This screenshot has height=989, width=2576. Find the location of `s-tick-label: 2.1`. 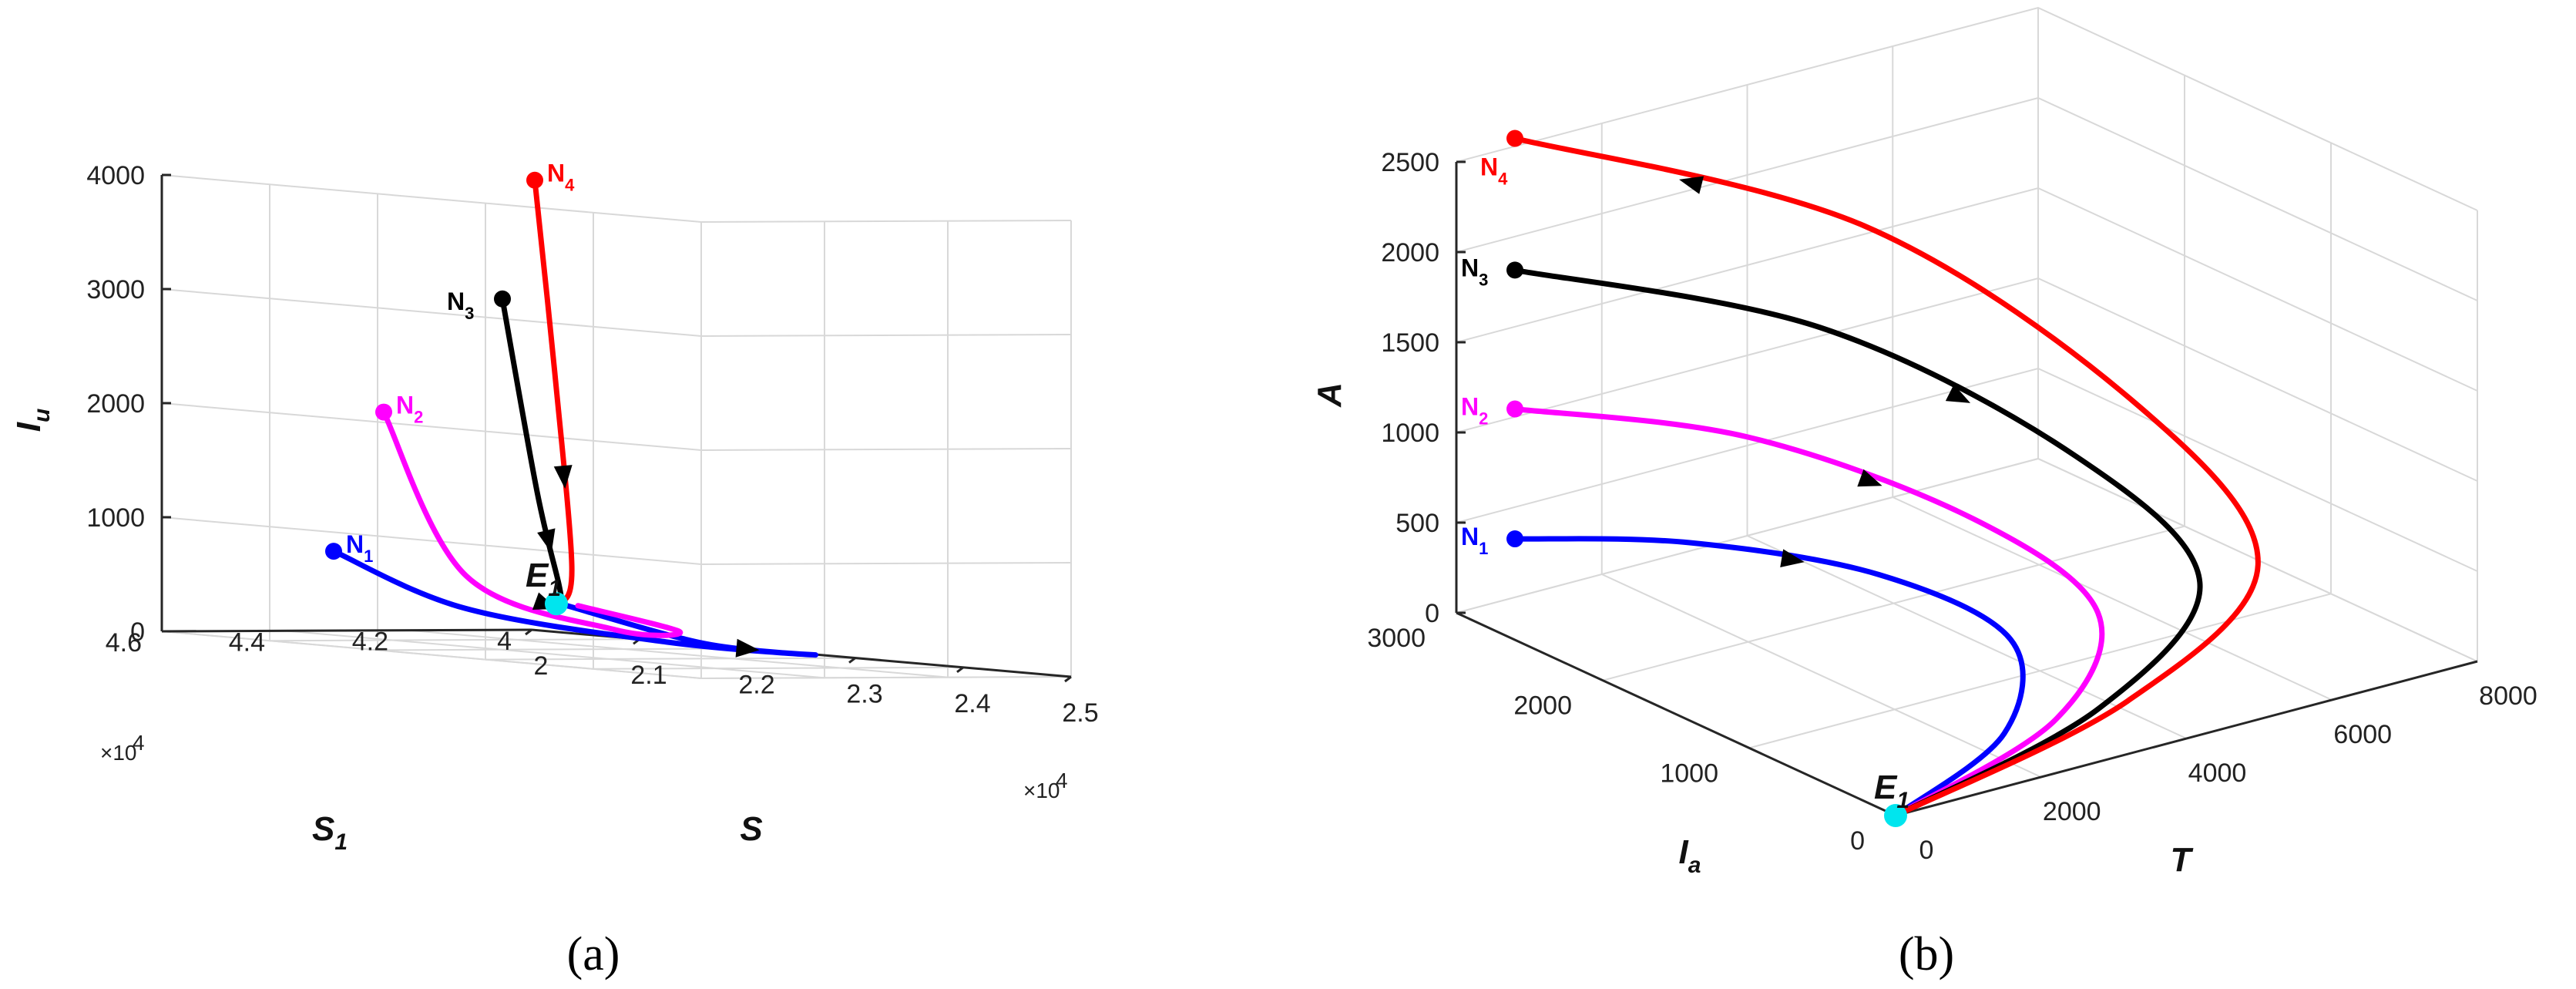

s-tick-label: 2.1 is located at coordinates (648, 675).